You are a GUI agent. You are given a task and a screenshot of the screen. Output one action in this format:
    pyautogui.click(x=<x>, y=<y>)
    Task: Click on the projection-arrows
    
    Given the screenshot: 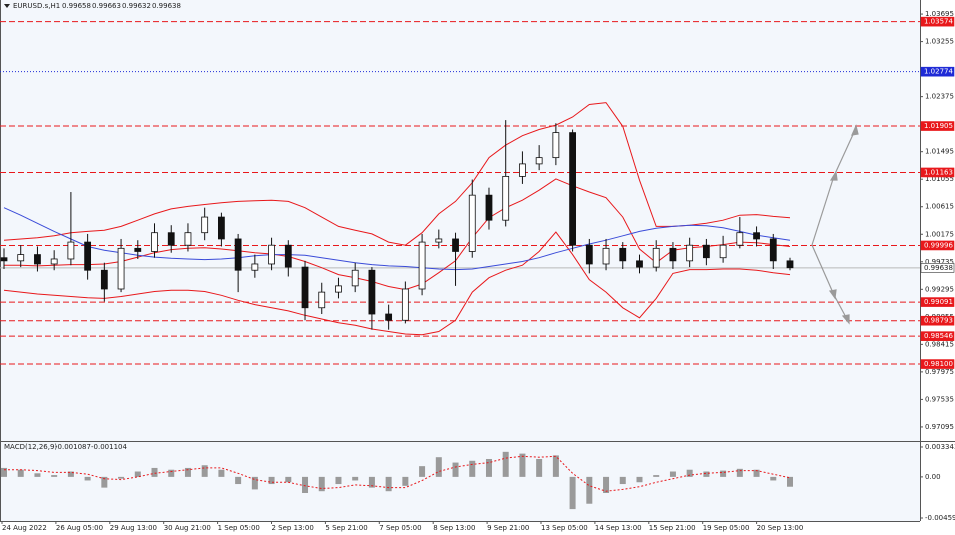 What is the action you would take?
    pyautogui.click(x=835, y=224)
    